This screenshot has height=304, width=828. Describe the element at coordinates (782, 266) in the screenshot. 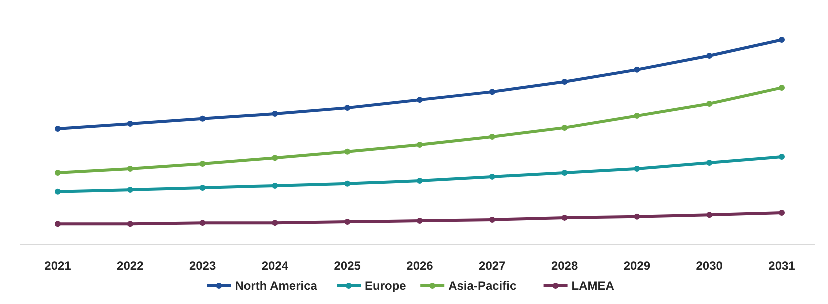

I see `x-tick-label: 2031` at that location.